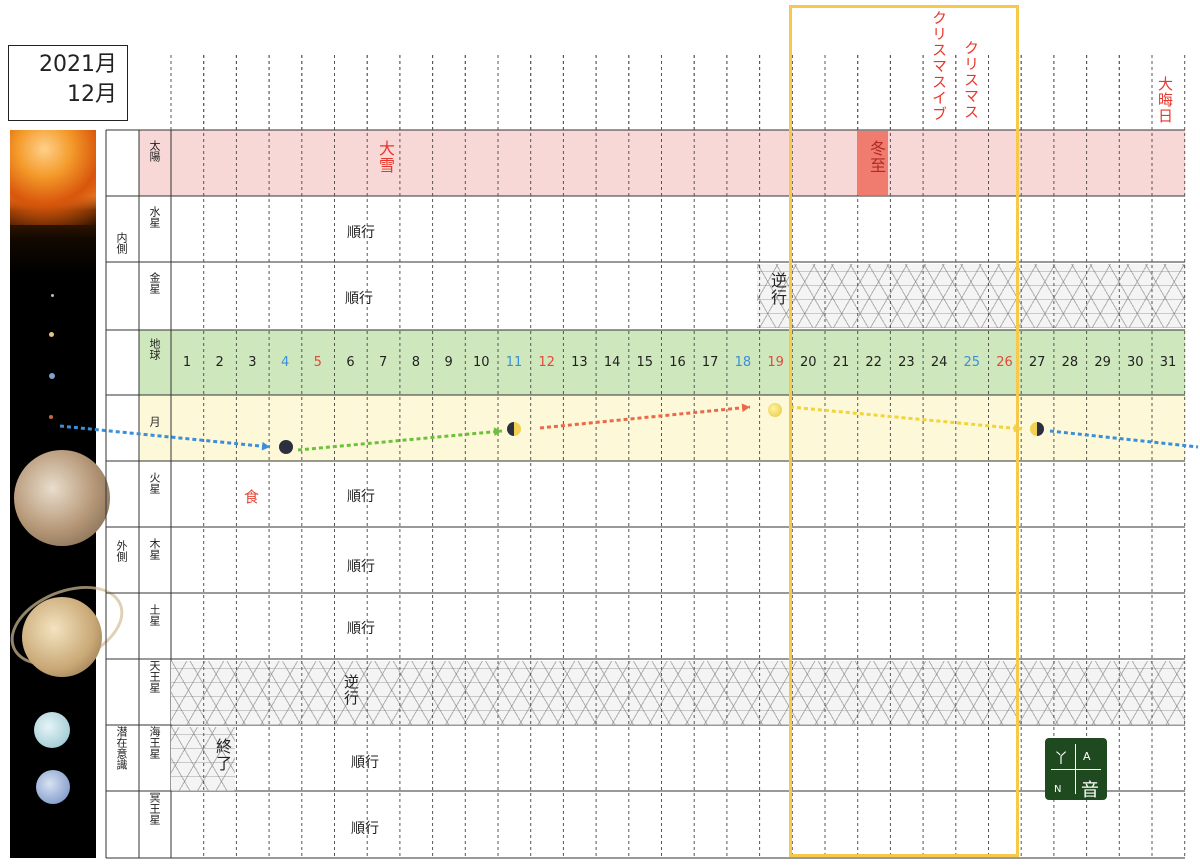 Image resolution: width=1200 pixels, height=865 pixels. What do you see at coordinates (121, 243) in the screenshot?
I see `group-inner-label: 内側` at bounding box center [121, 243].